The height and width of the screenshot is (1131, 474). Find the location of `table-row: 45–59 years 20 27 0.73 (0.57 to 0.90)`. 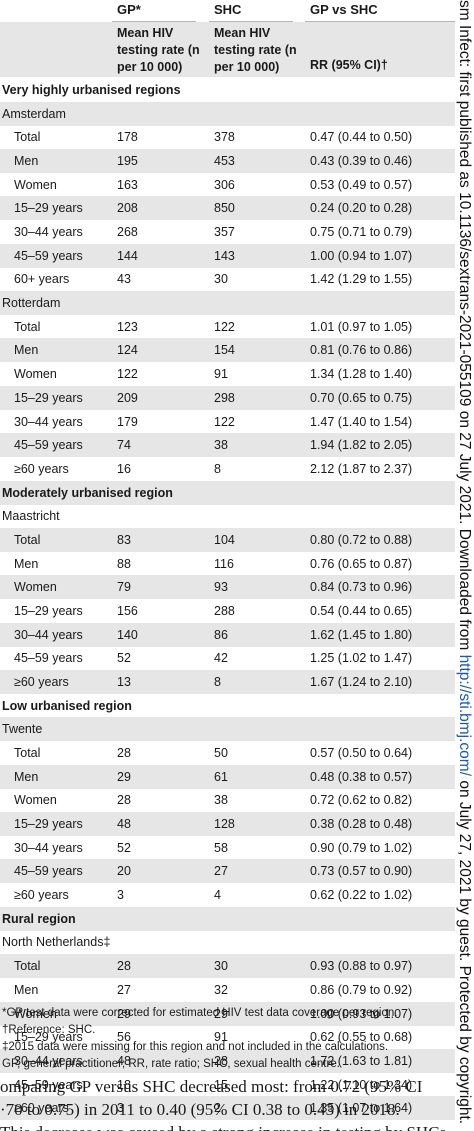

table-row: 45–59 years 20 27 0.73 (0.57 to 0.90) is located at coordinates (227, 871).